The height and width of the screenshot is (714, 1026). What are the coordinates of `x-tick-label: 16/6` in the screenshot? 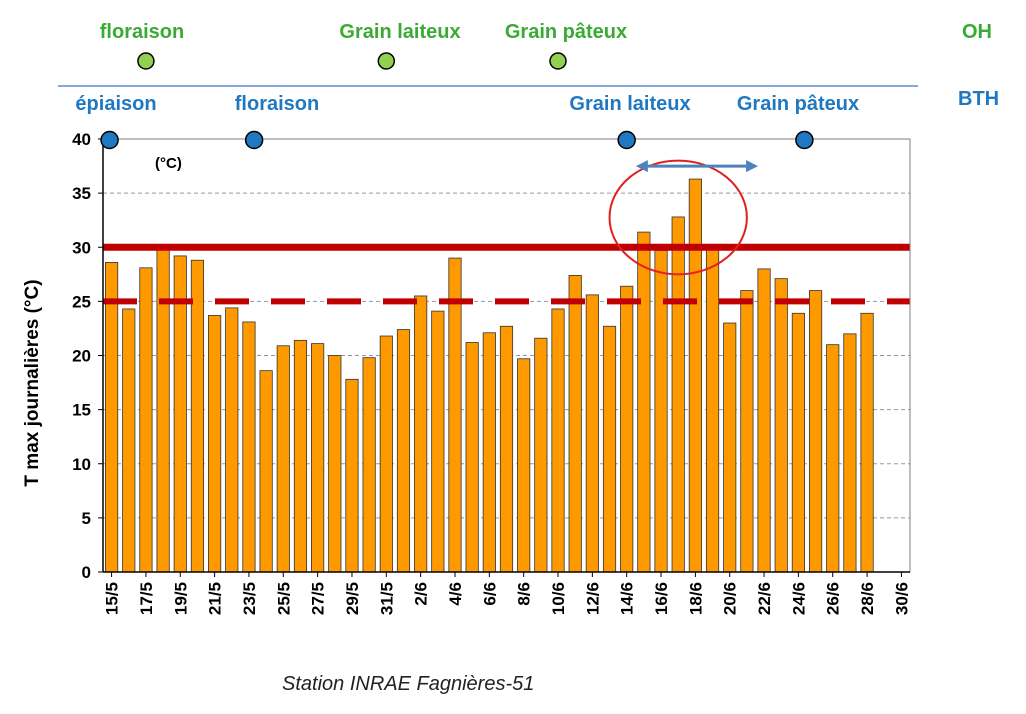 It's located at (661, 598).